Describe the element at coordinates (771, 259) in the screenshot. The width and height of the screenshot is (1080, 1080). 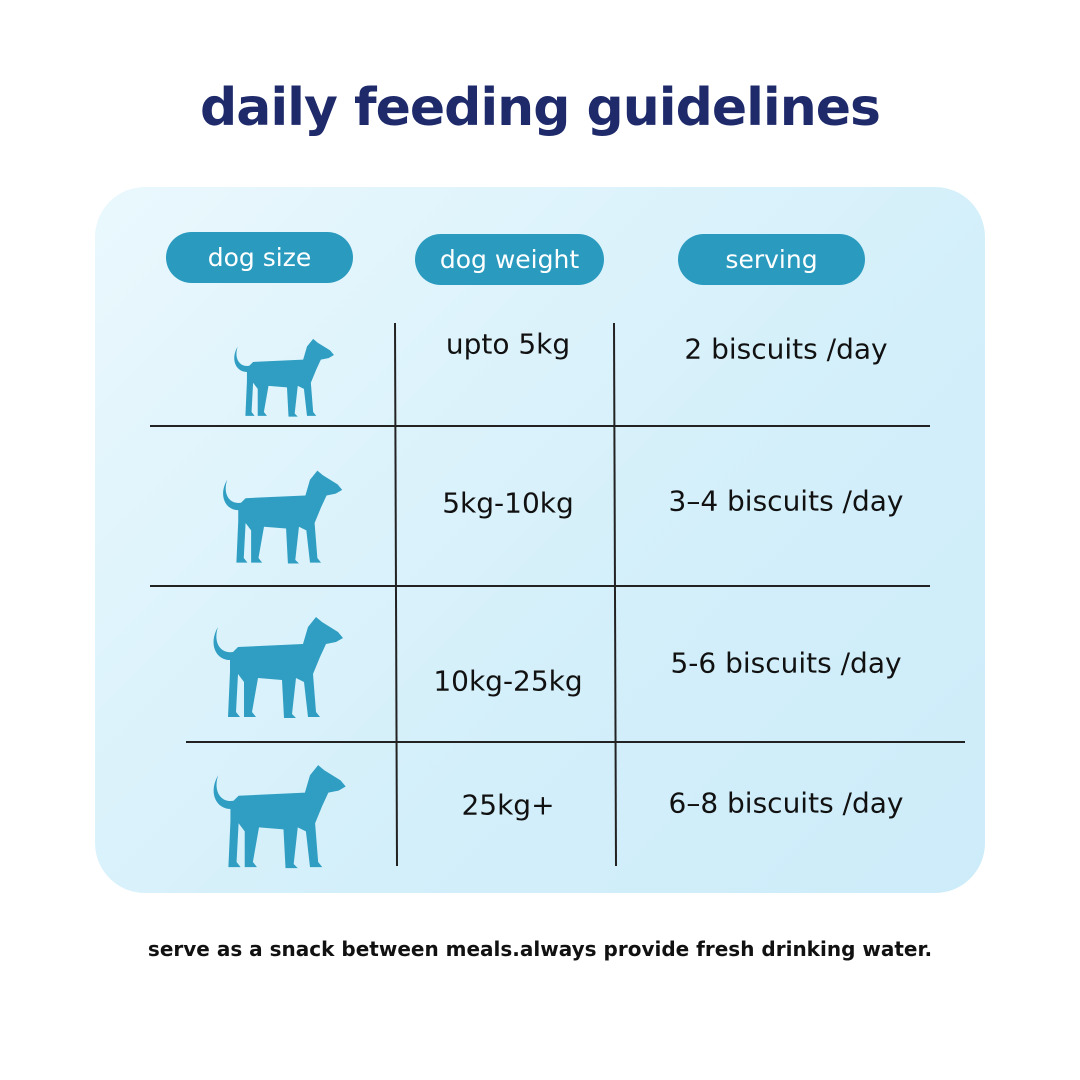
I see `header-pill: serving` at that location.